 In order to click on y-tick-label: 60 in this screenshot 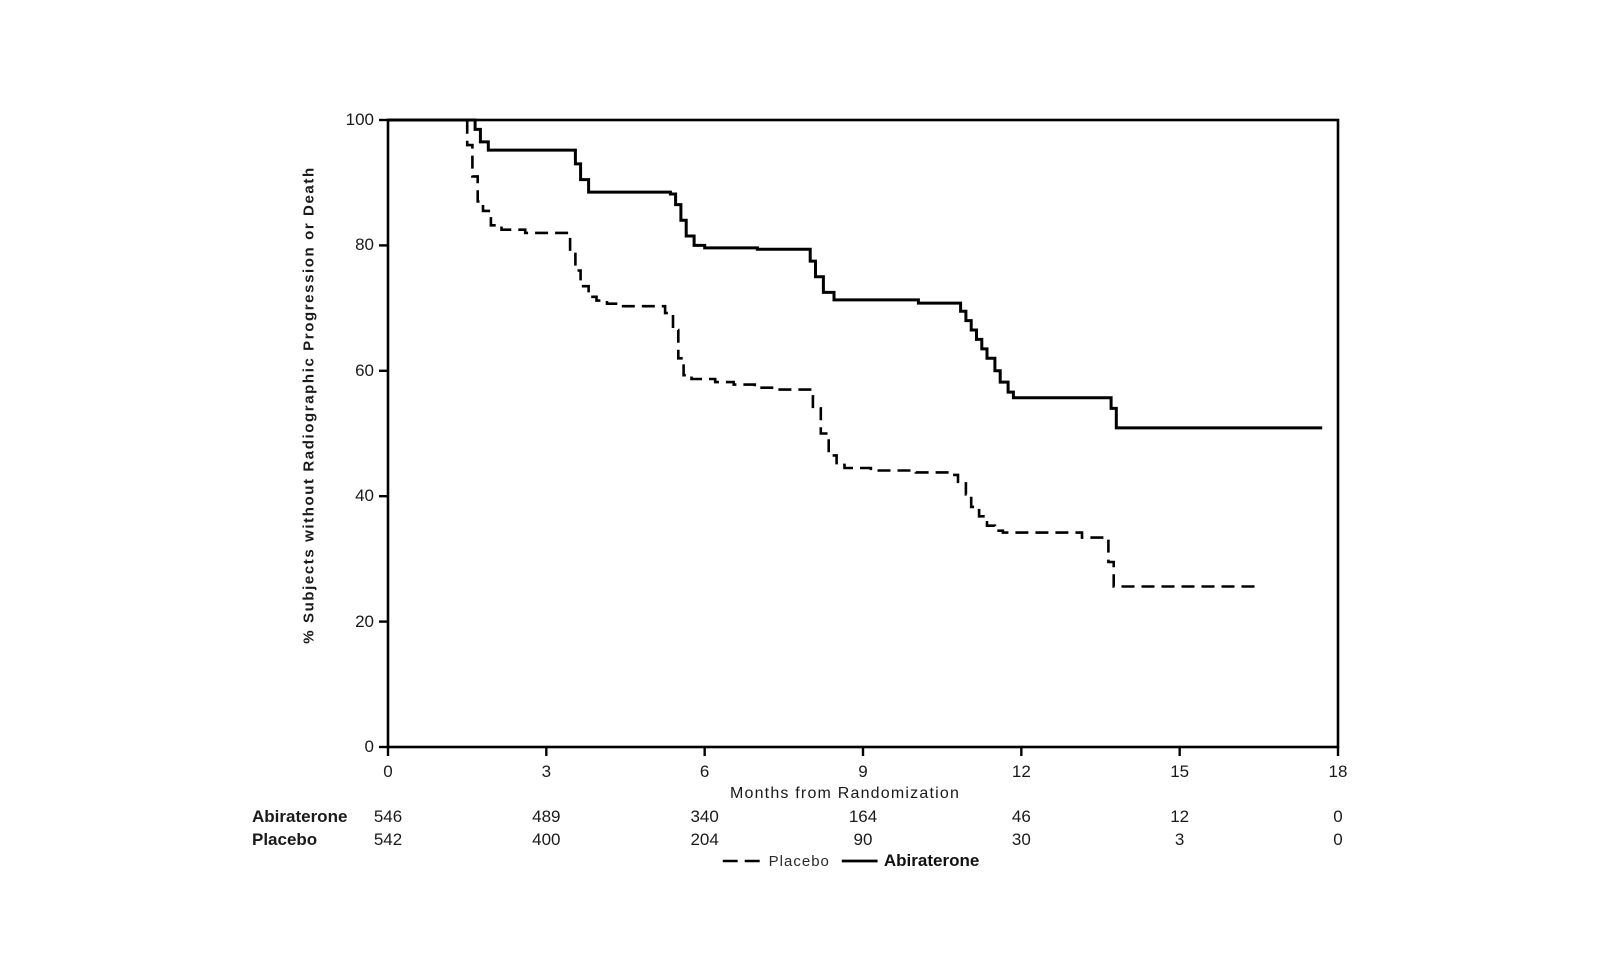, I will do `click(364, 370)`.